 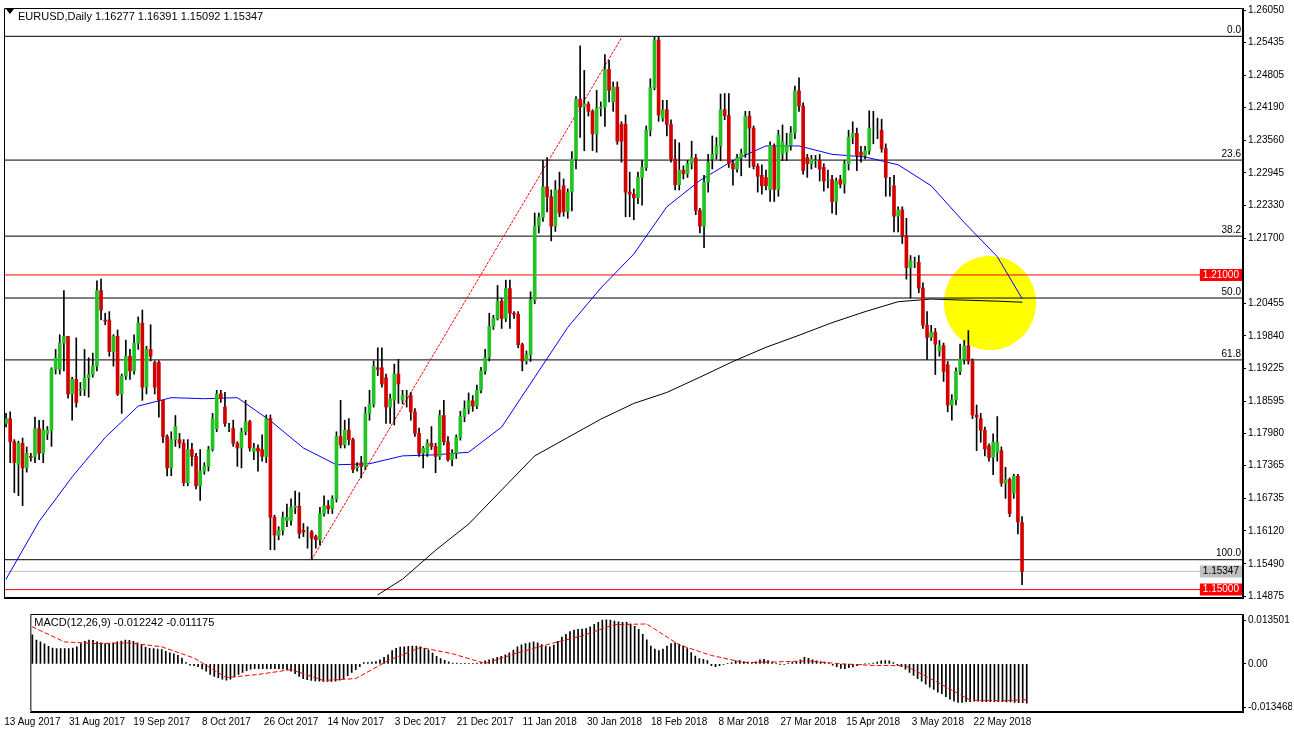 I want to click on x-tick-label: 26 Oct 2017, so click(x=291, y=721).